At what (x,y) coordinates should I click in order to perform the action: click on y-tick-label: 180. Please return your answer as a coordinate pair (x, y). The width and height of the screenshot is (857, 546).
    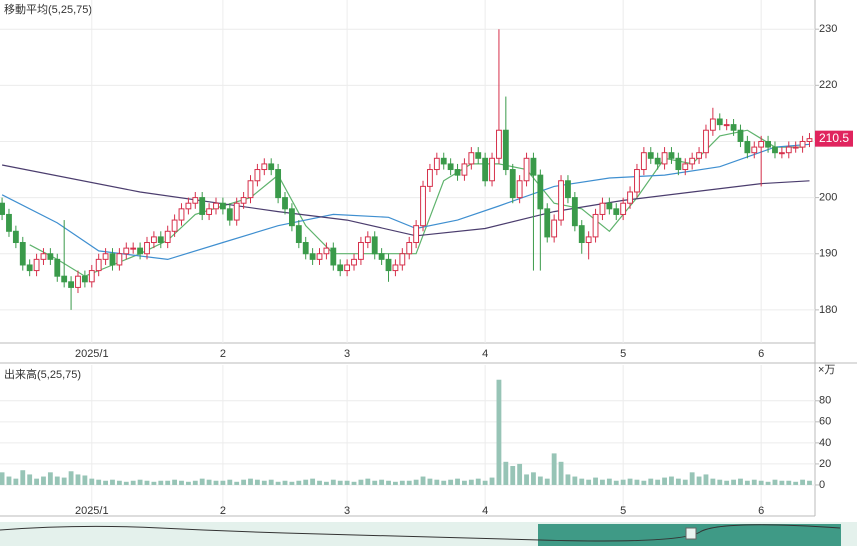
    Looking at the image, I should click on (828, 310).